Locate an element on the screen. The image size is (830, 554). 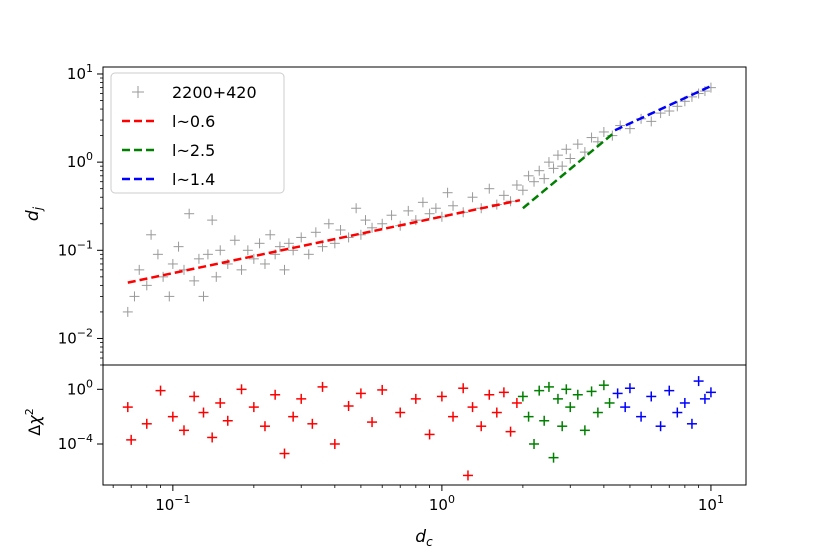
y-tick-label: 10⁰ is located at coordinates (80, 387).